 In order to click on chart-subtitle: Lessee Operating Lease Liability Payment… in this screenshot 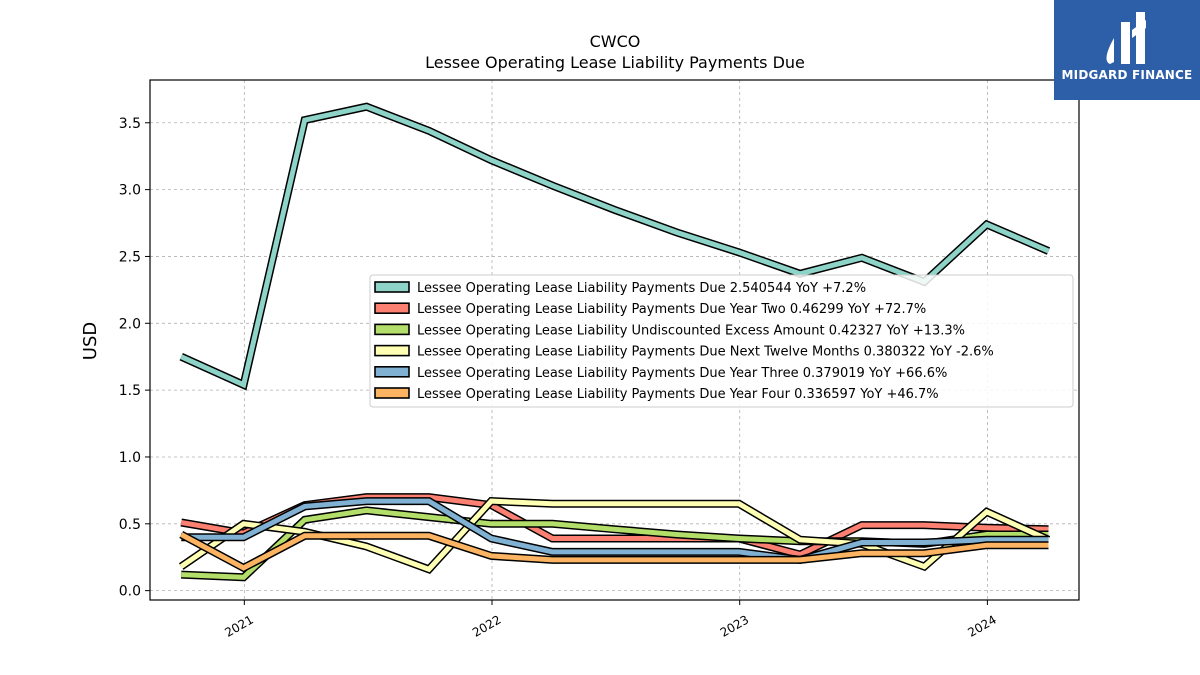, I will do `click(615, 62)`.